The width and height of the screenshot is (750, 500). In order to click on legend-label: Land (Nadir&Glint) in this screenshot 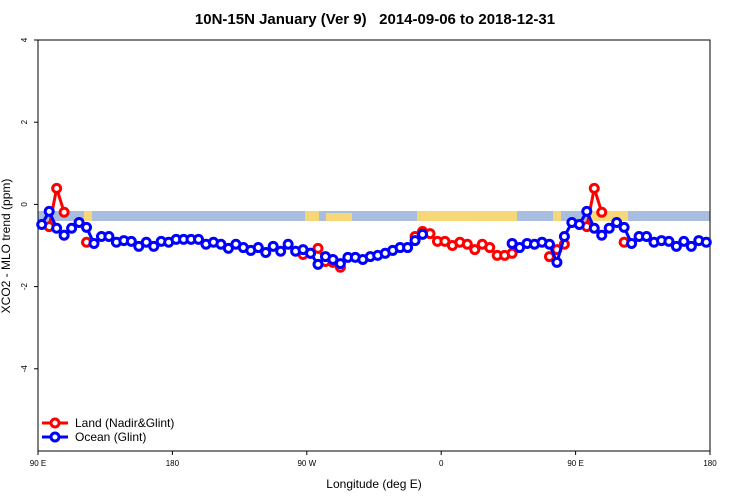, I will do `click(124, 423)`.